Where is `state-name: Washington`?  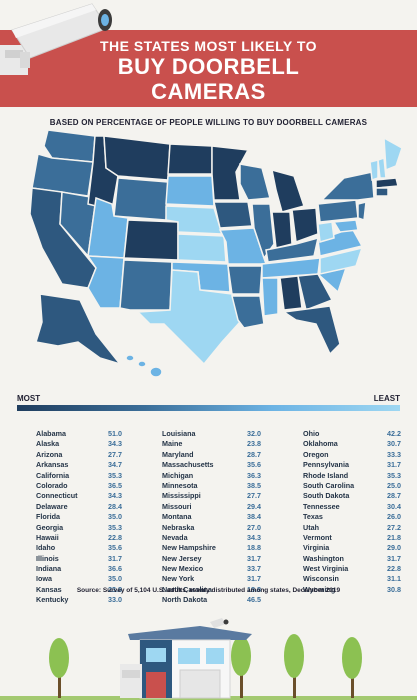
state-name: Washington is located at coordinates (323, 558).